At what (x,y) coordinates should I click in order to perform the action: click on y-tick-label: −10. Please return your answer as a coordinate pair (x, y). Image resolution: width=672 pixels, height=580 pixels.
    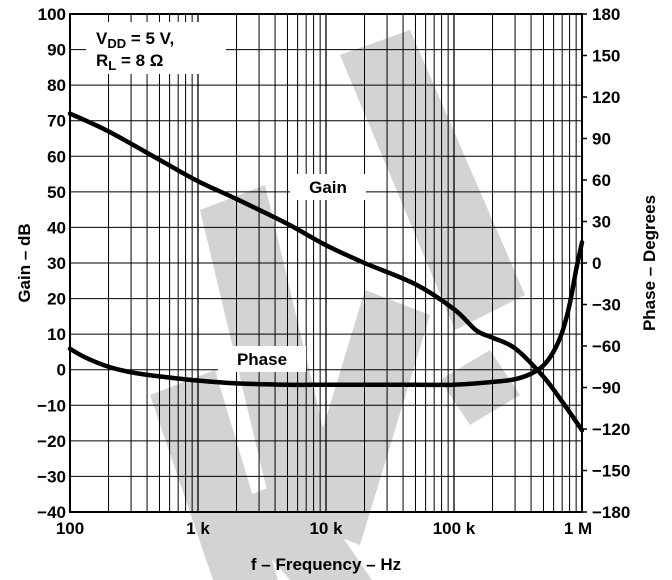
    Looking at the image, I should click on (51, 405).